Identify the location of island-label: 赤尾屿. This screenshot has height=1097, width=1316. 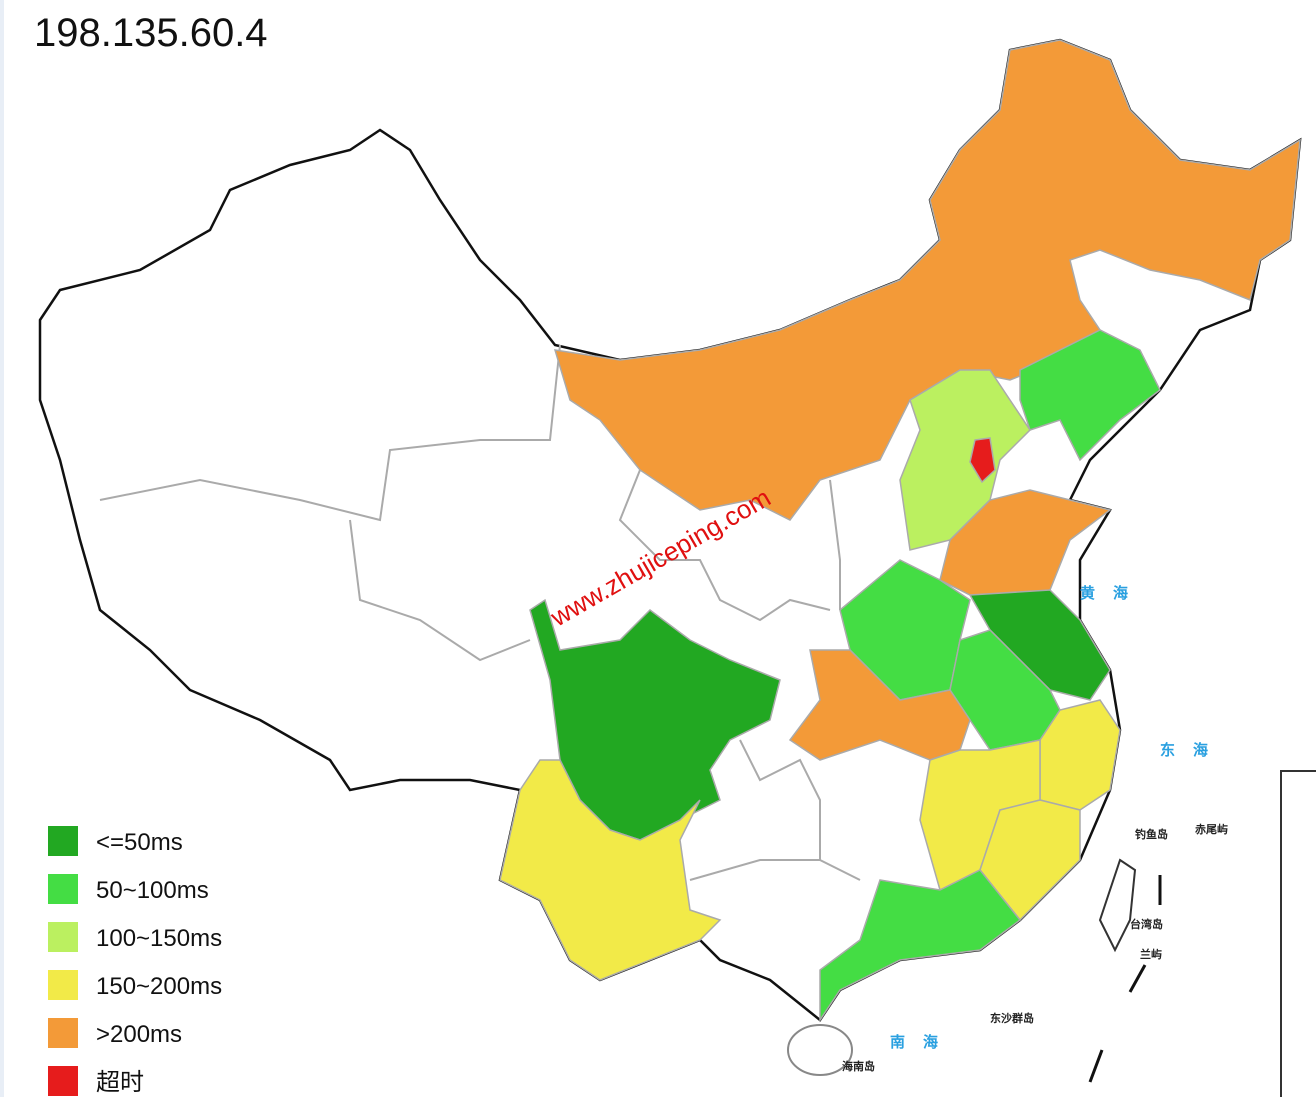
(1211, 829).